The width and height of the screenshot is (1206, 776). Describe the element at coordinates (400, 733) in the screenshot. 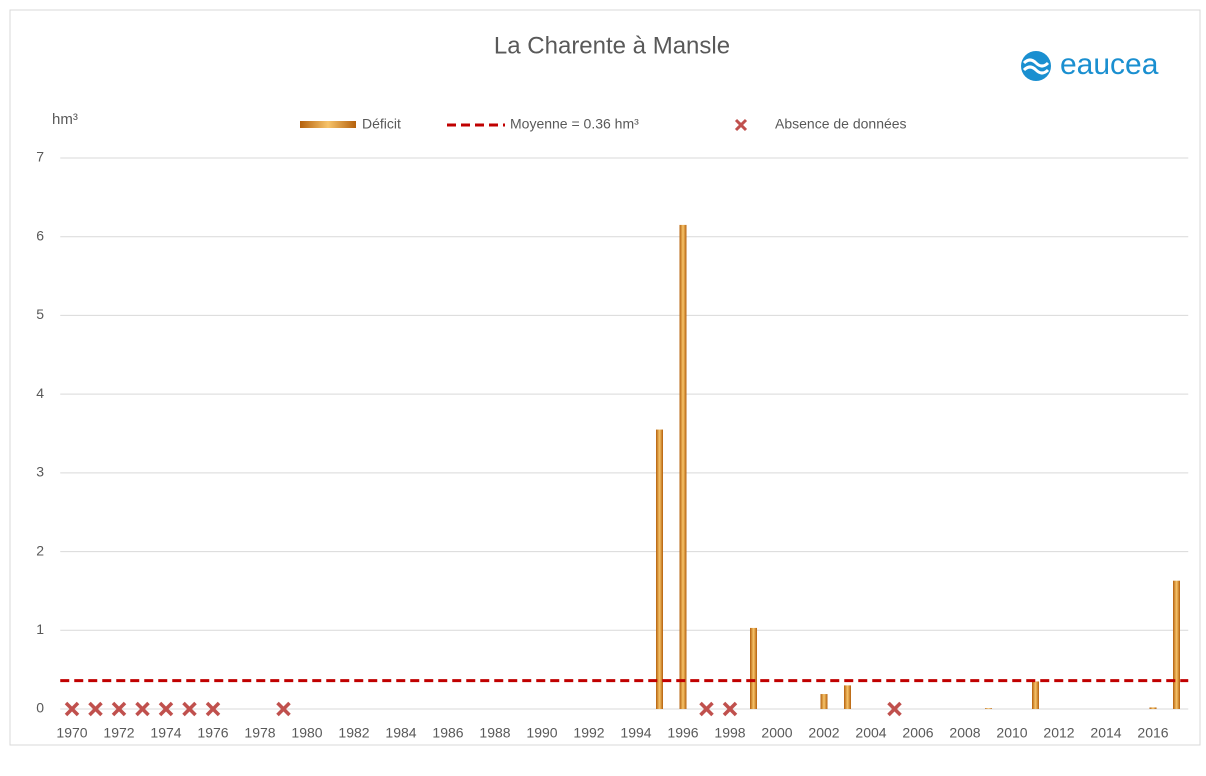

I see `x-tick-label: 1984` at that location.